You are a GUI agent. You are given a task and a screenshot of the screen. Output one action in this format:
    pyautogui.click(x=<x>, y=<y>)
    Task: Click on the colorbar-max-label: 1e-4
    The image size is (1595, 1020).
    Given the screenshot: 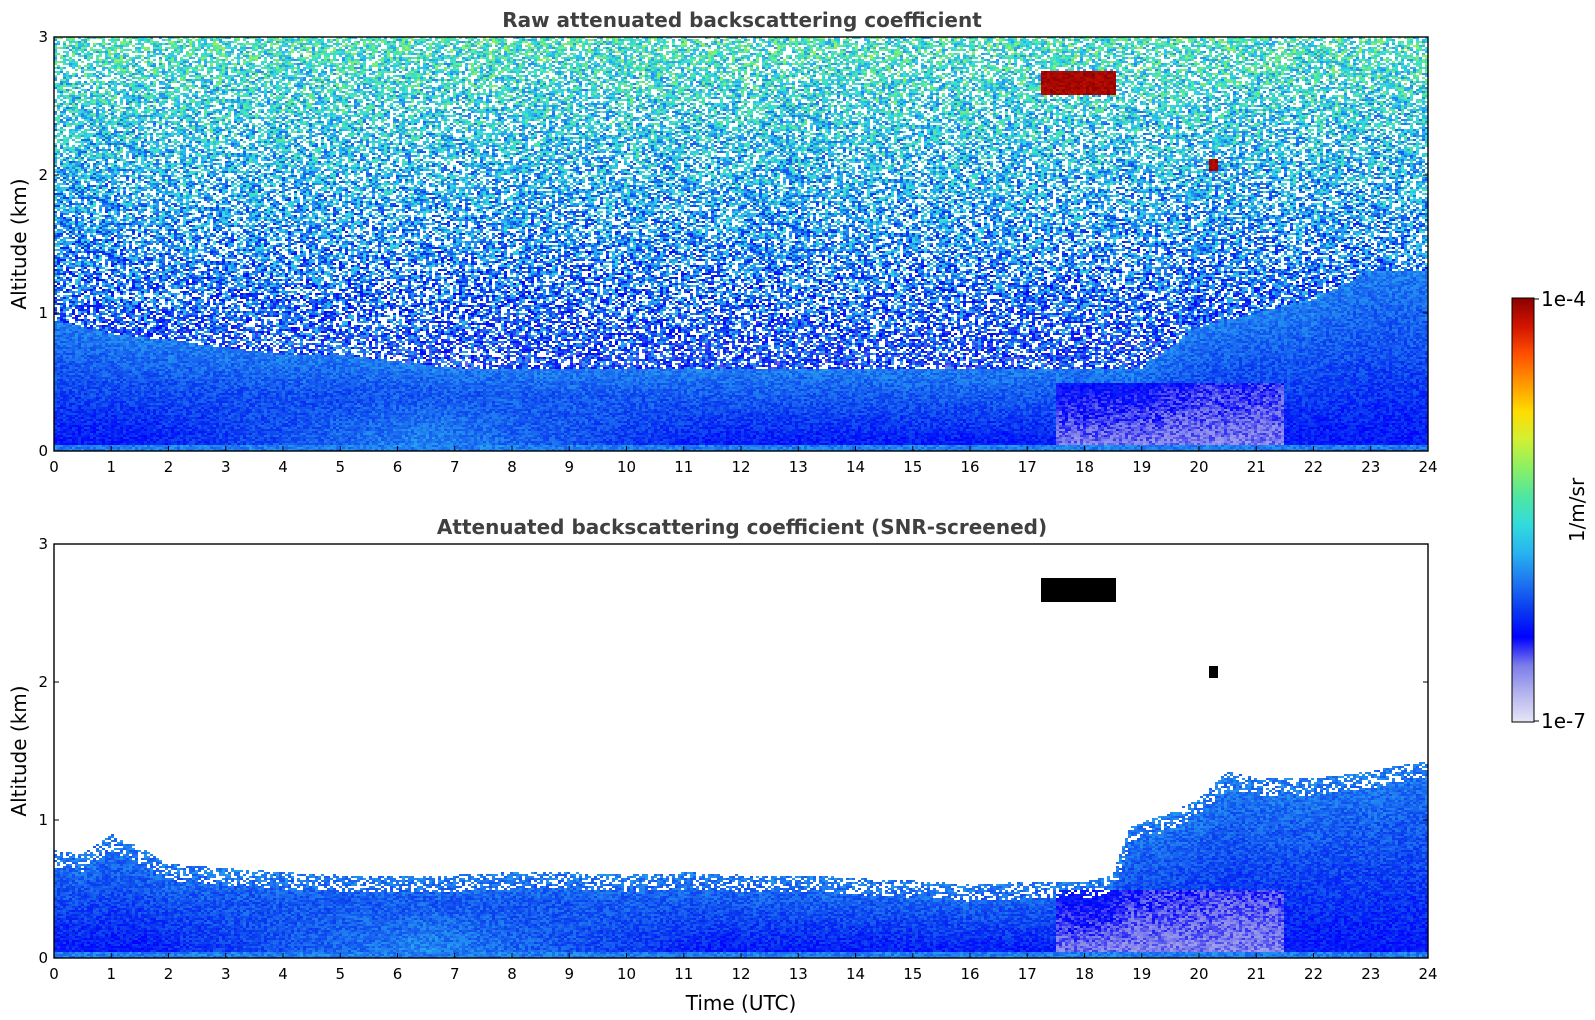 What is the action you would take?
    pyautogui.click(x=1563, y=299)
    